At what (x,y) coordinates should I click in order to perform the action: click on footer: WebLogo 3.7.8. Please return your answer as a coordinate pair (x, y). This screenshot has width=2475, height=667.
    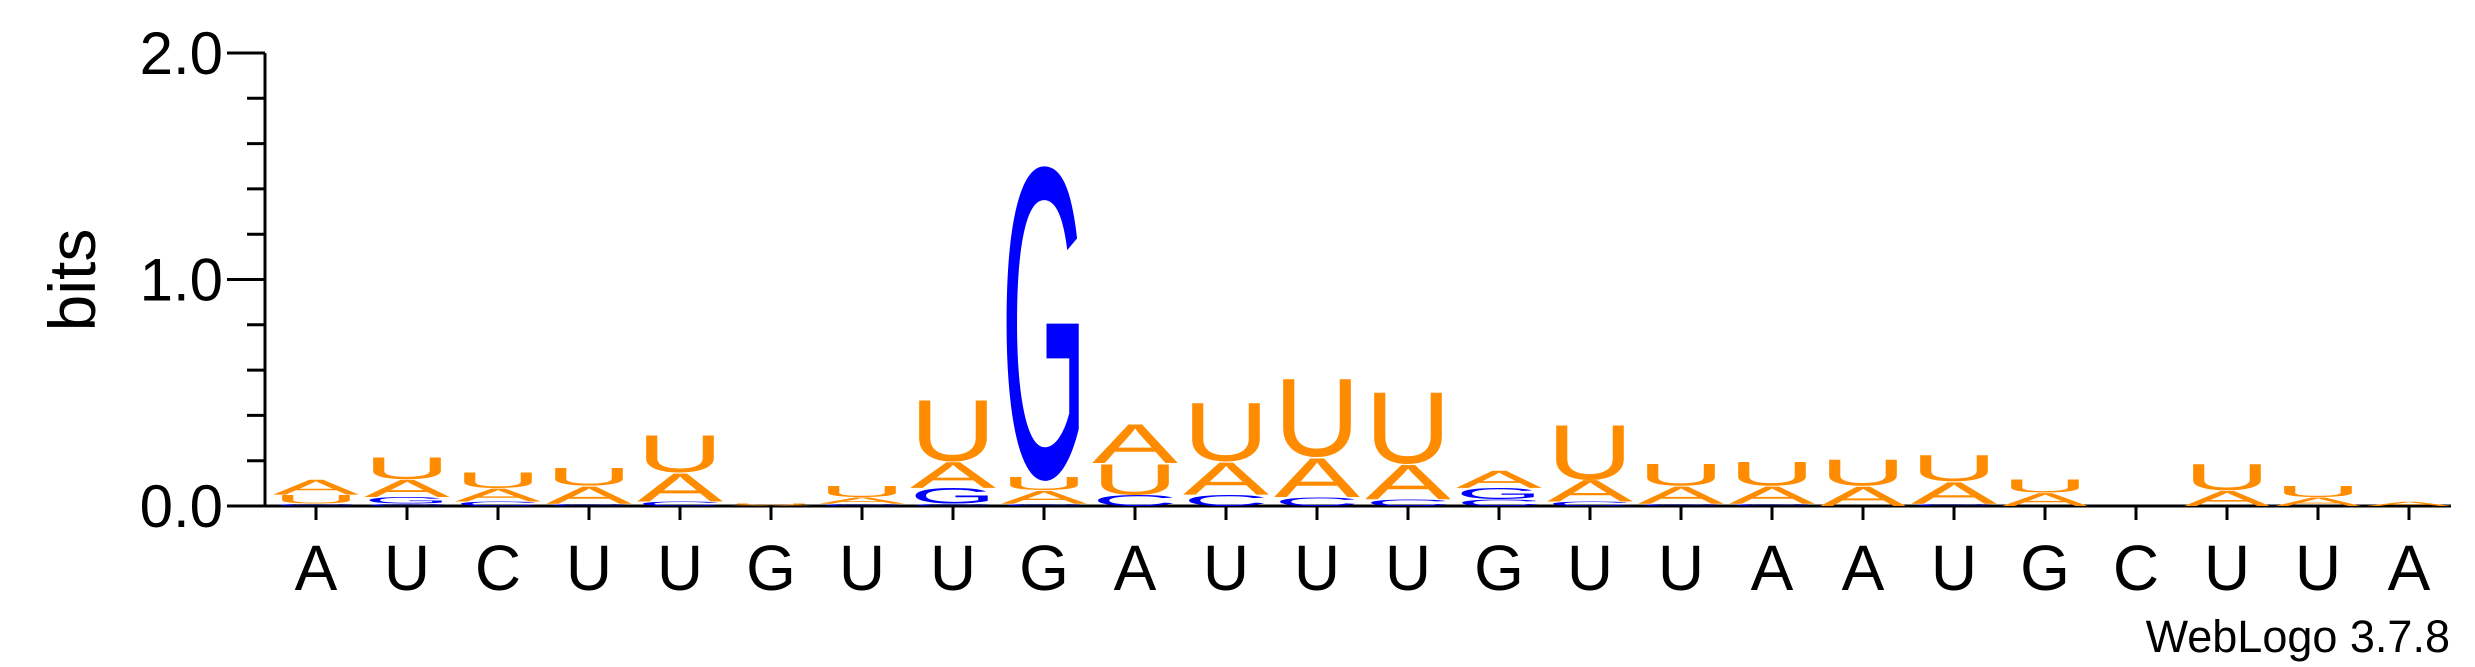
    Looking at the image, I should click on (2298, 636).